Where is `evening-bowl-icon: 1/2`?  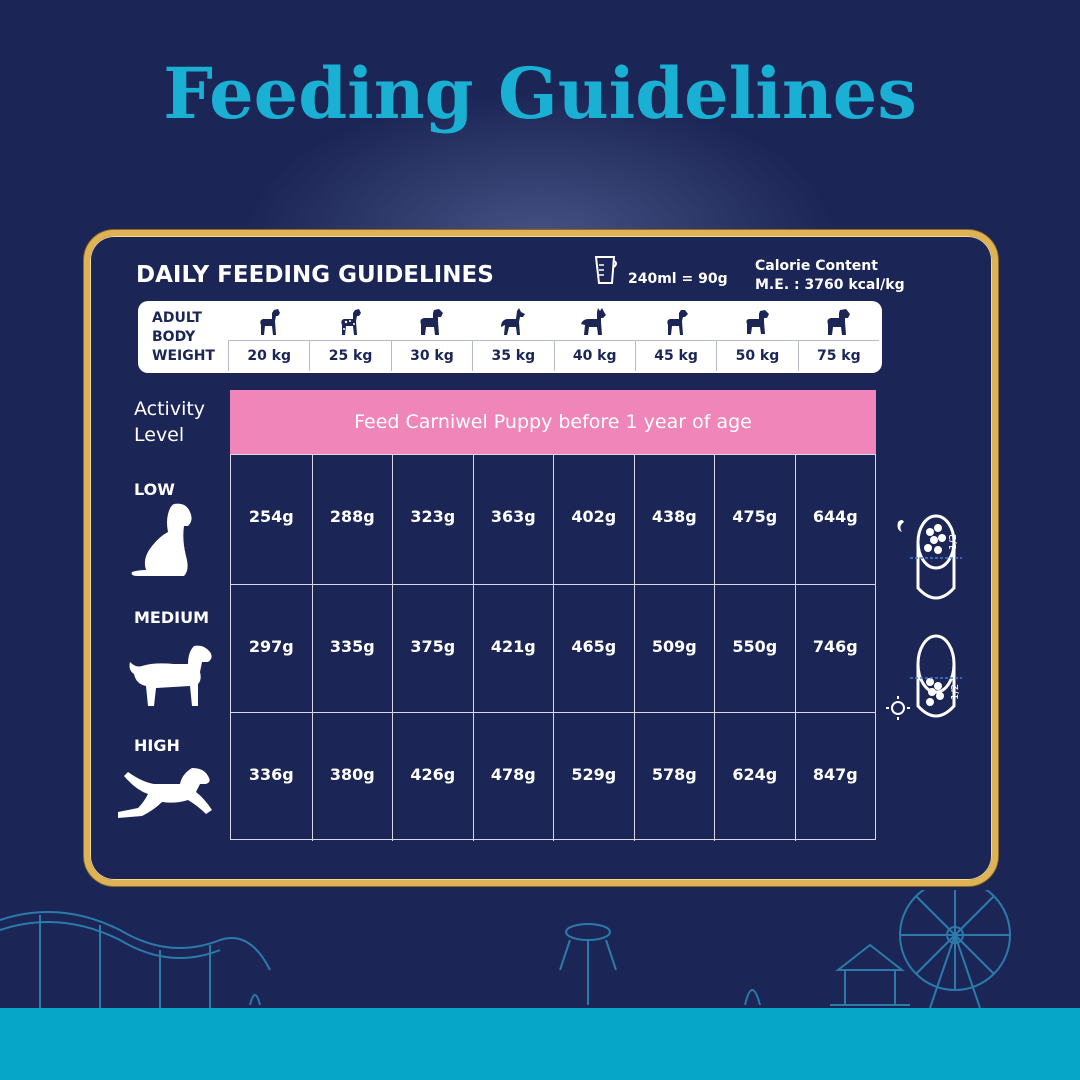 evening-bowl-icon: 1/2 is located at coordinates (929, 557).